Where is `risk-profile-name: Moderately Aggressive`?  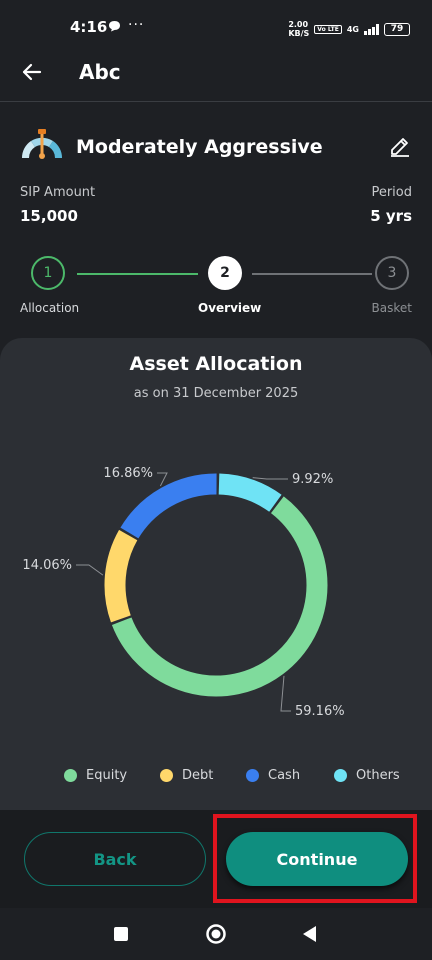 risk-profile-name: Moderately Aggressive is located at coordinates (199, 147).